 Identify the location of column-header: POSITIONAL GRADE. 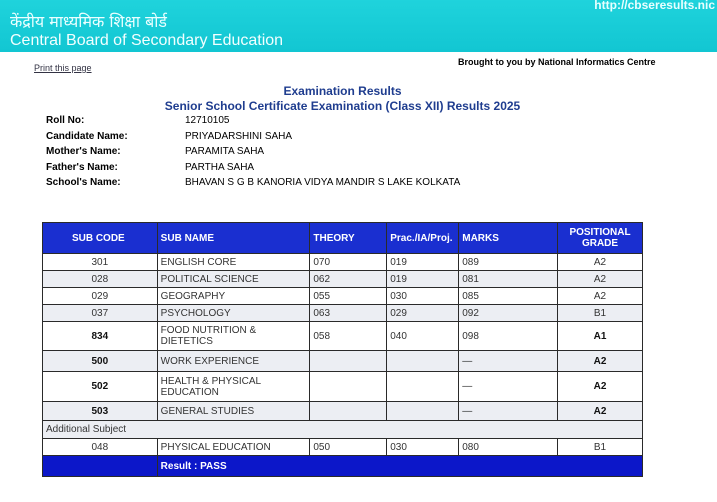
(600, 238).